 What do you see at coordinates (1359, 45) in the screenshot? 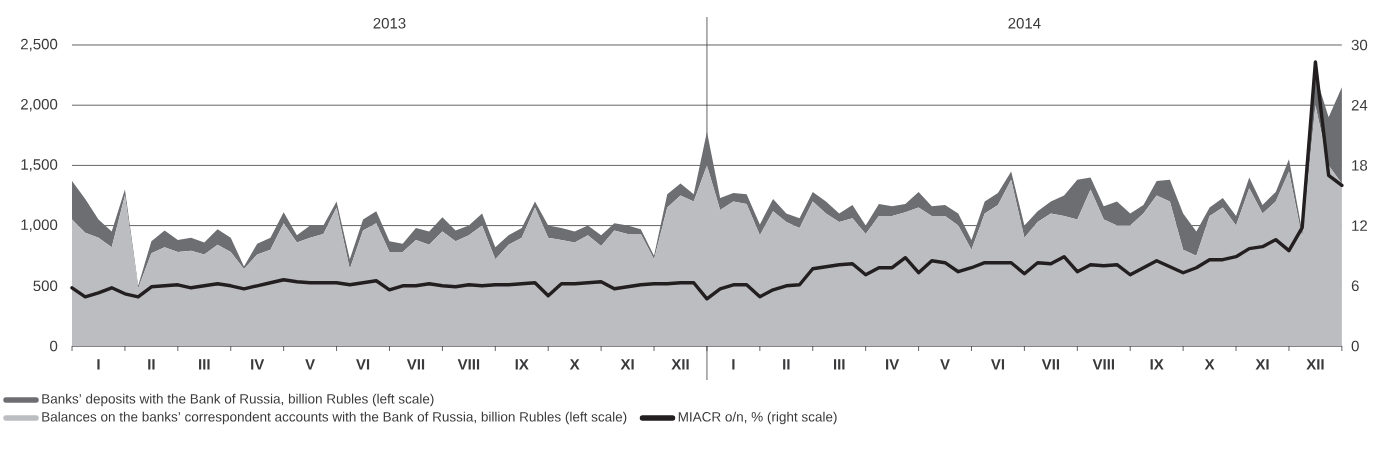
I see `y2-tick-label: 30` at bounding box center [1359, 45].